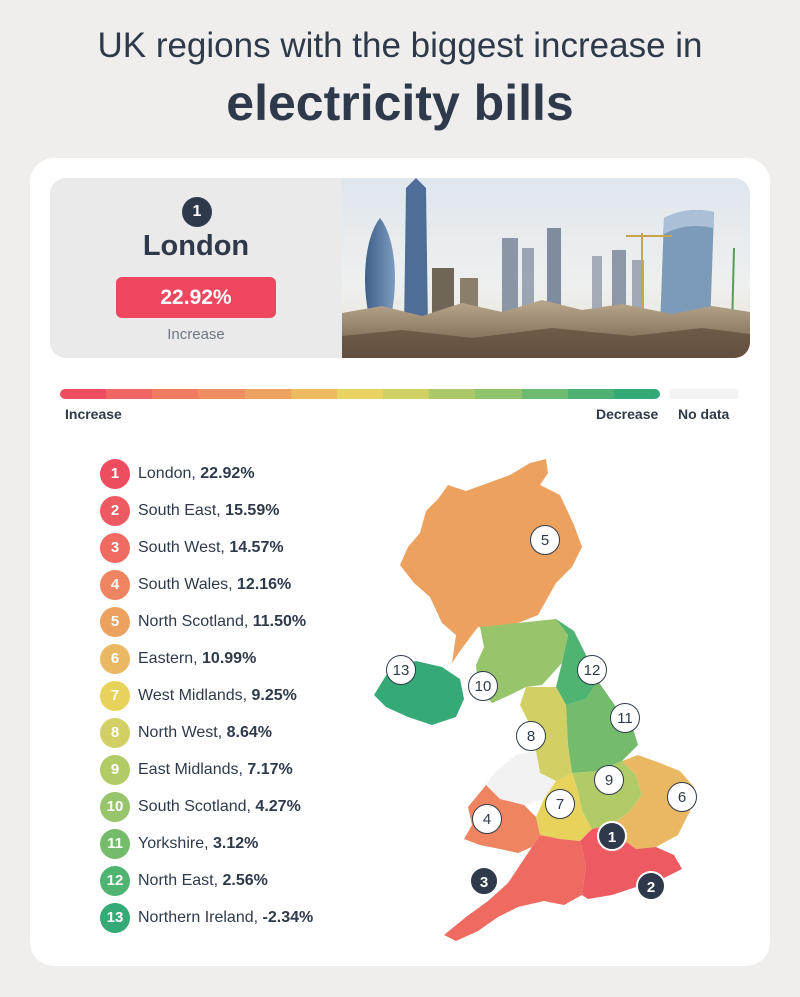 The width and height of the screenshot is (800, 997). Describe the element at coordinates (682, 797) in the screenshot. I see `map-region-marker: 6` at that location.